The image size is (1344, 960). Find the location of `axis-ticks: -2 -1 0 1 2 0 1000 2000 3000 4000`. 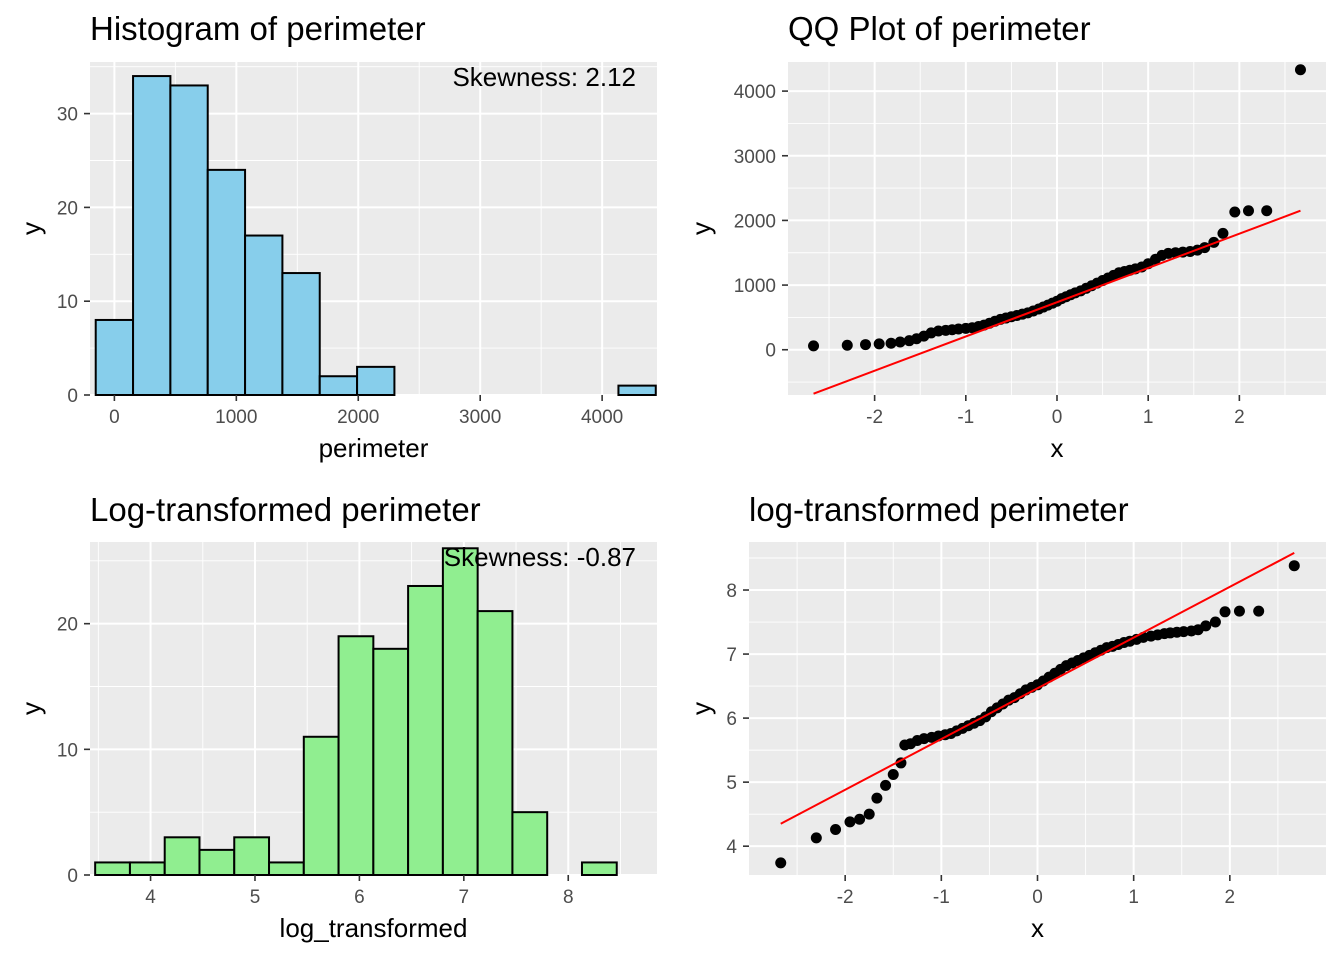

axis-ticks: -2 -1 0 1 2 0 1000 2000 3000 4000 is located at coordinates (989, 255).